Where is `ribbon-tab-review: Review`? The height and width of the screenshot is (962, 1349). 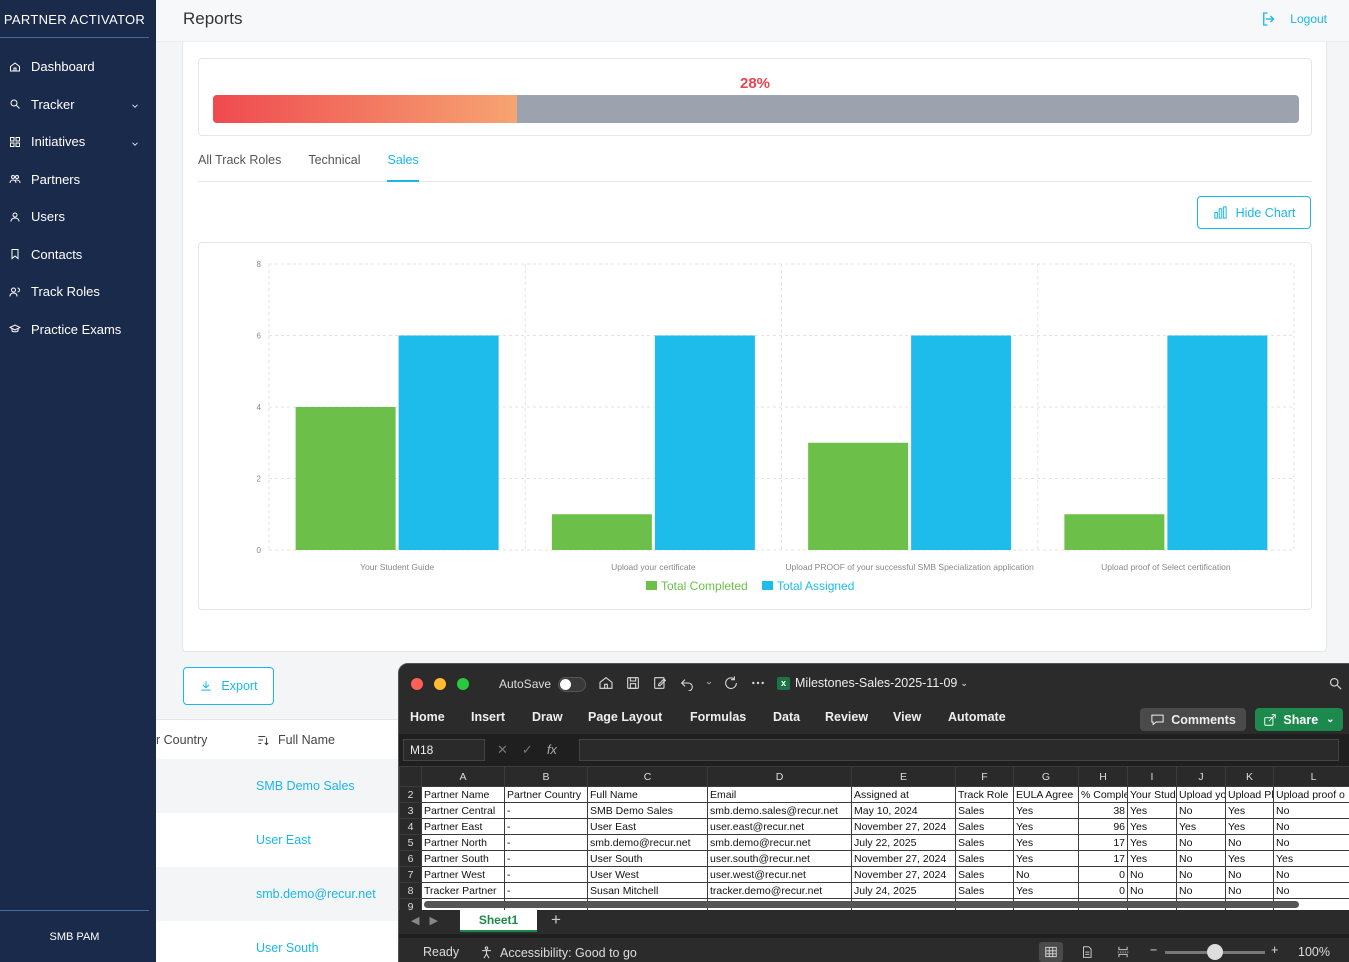
ribbon-tab-review: Review is located at coordinates (847, 717).